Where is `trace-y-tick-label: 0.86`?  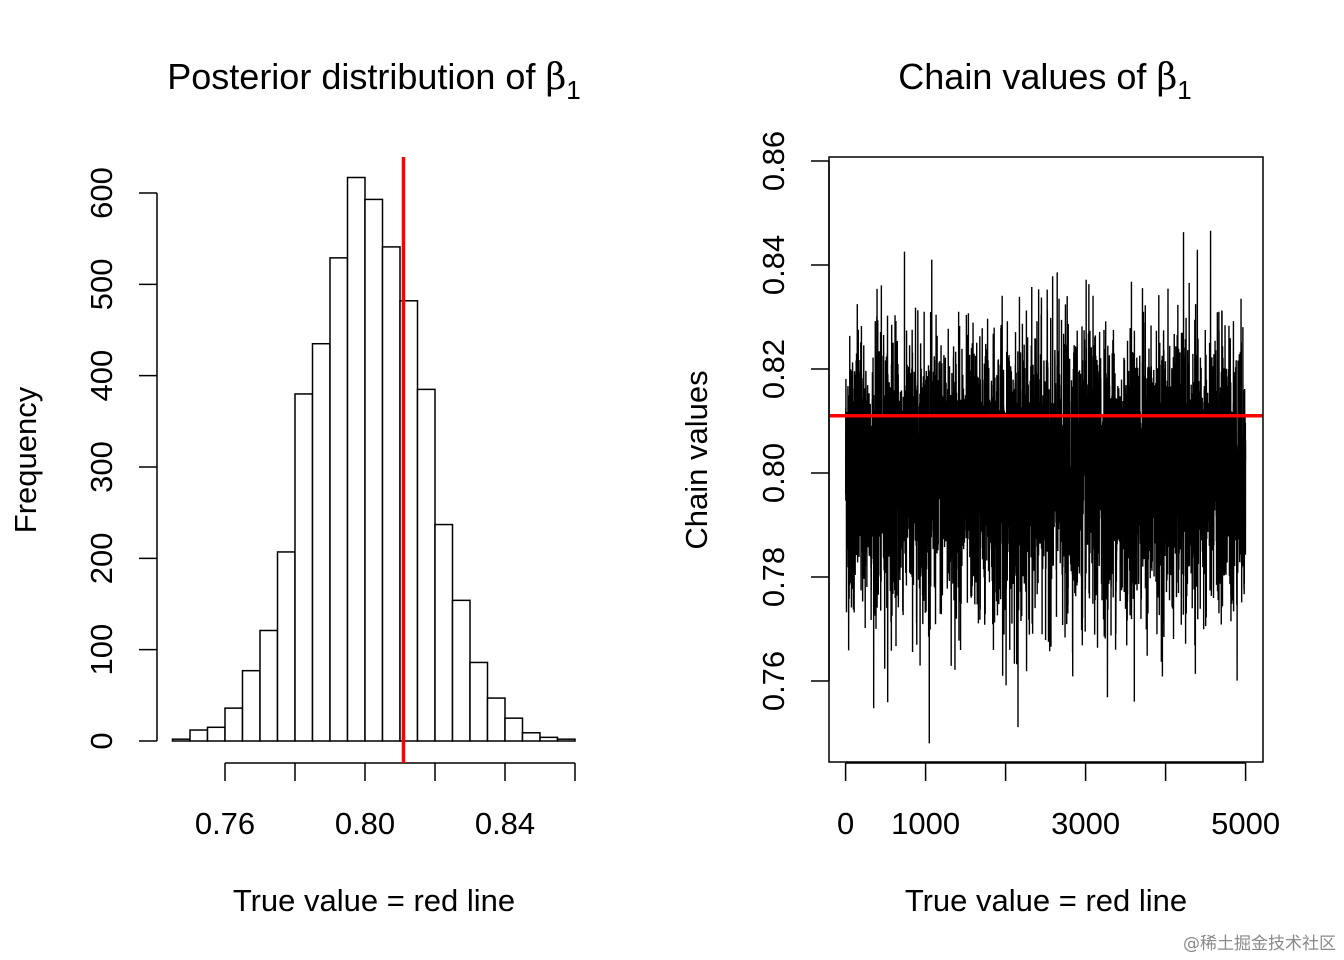
trace-y-tick-label: 0.86 is located at coordinates (773, 161).